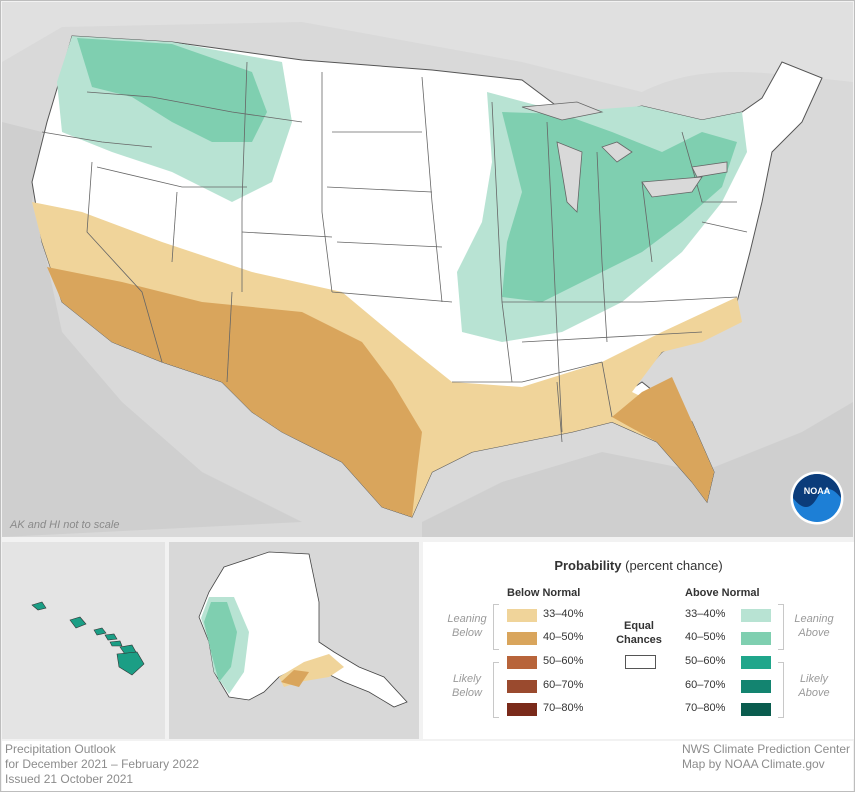 The height and width of the screenshot is (792, 855). What do you see at coordinates (765, 749) in the screenshot?
I see `credit-line-1: NWS Climate Prediction Center` at bounding box center [765, 749].